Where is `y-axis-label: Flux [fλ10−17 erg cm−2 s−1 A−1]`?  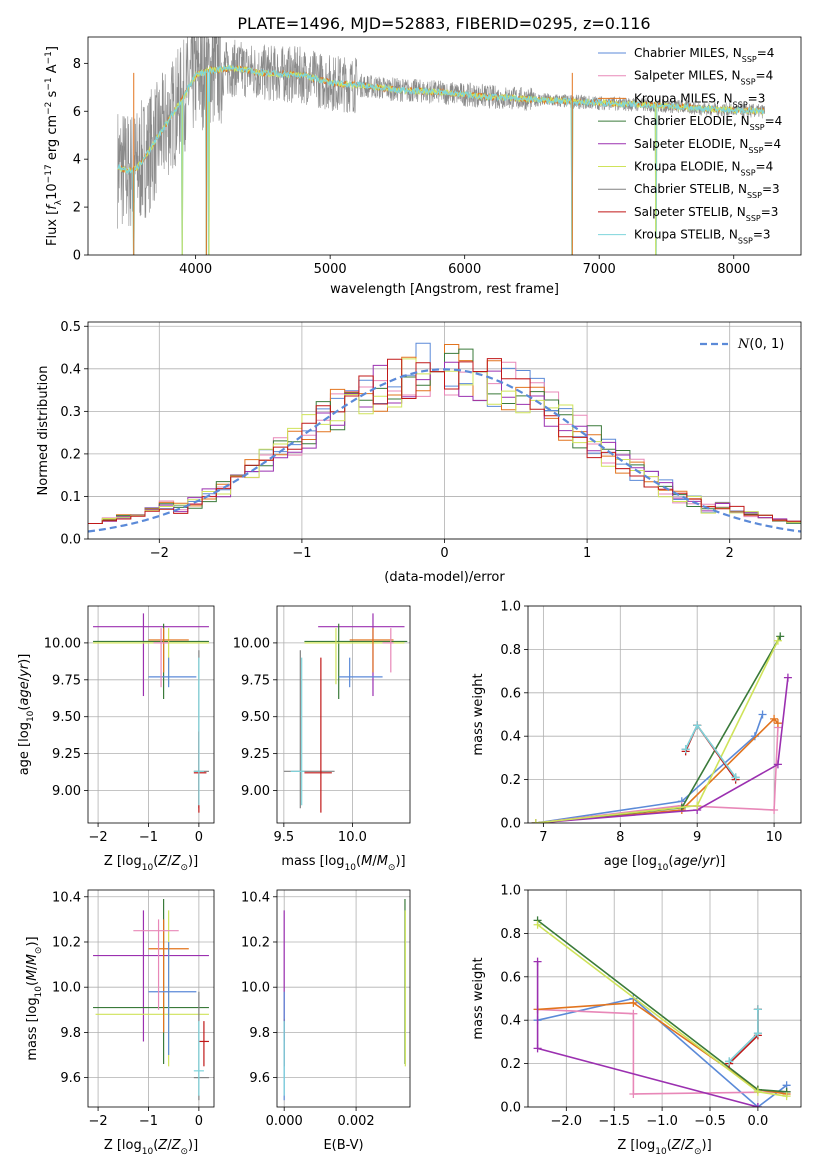
y-axis-label: Flux [fλ10−17 erg cm−2 s−1 A−1] is located at coordinates (54, 146).